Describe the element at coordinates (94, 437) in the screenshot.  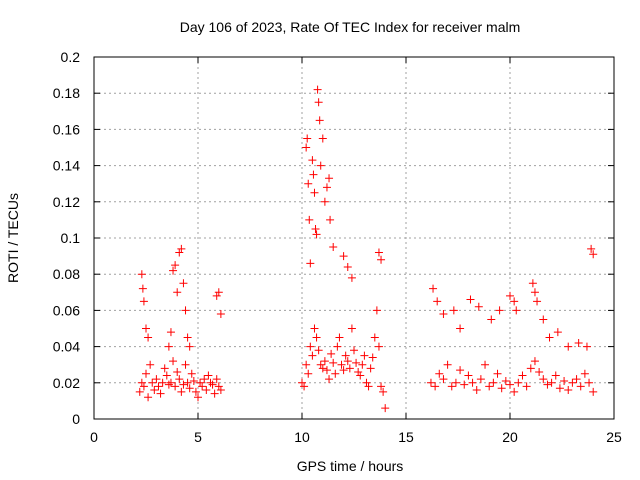
I see `x-tick-label: 0` at that location.